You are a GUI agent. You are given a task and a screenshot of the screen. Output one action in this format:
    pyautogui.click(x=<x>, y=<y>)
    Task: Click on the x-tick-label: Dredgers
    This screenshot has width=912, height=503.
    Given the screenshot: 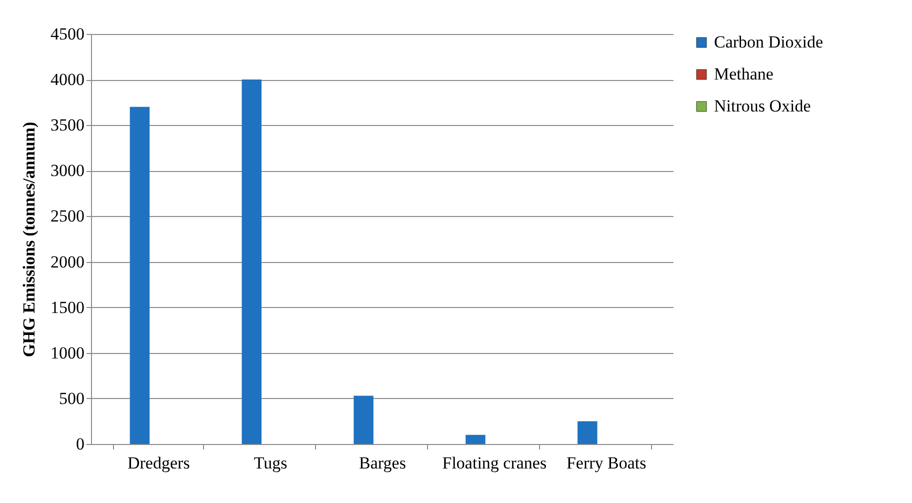 What is the action you would take?
    pyautogui.click(x=159, y=463)
    